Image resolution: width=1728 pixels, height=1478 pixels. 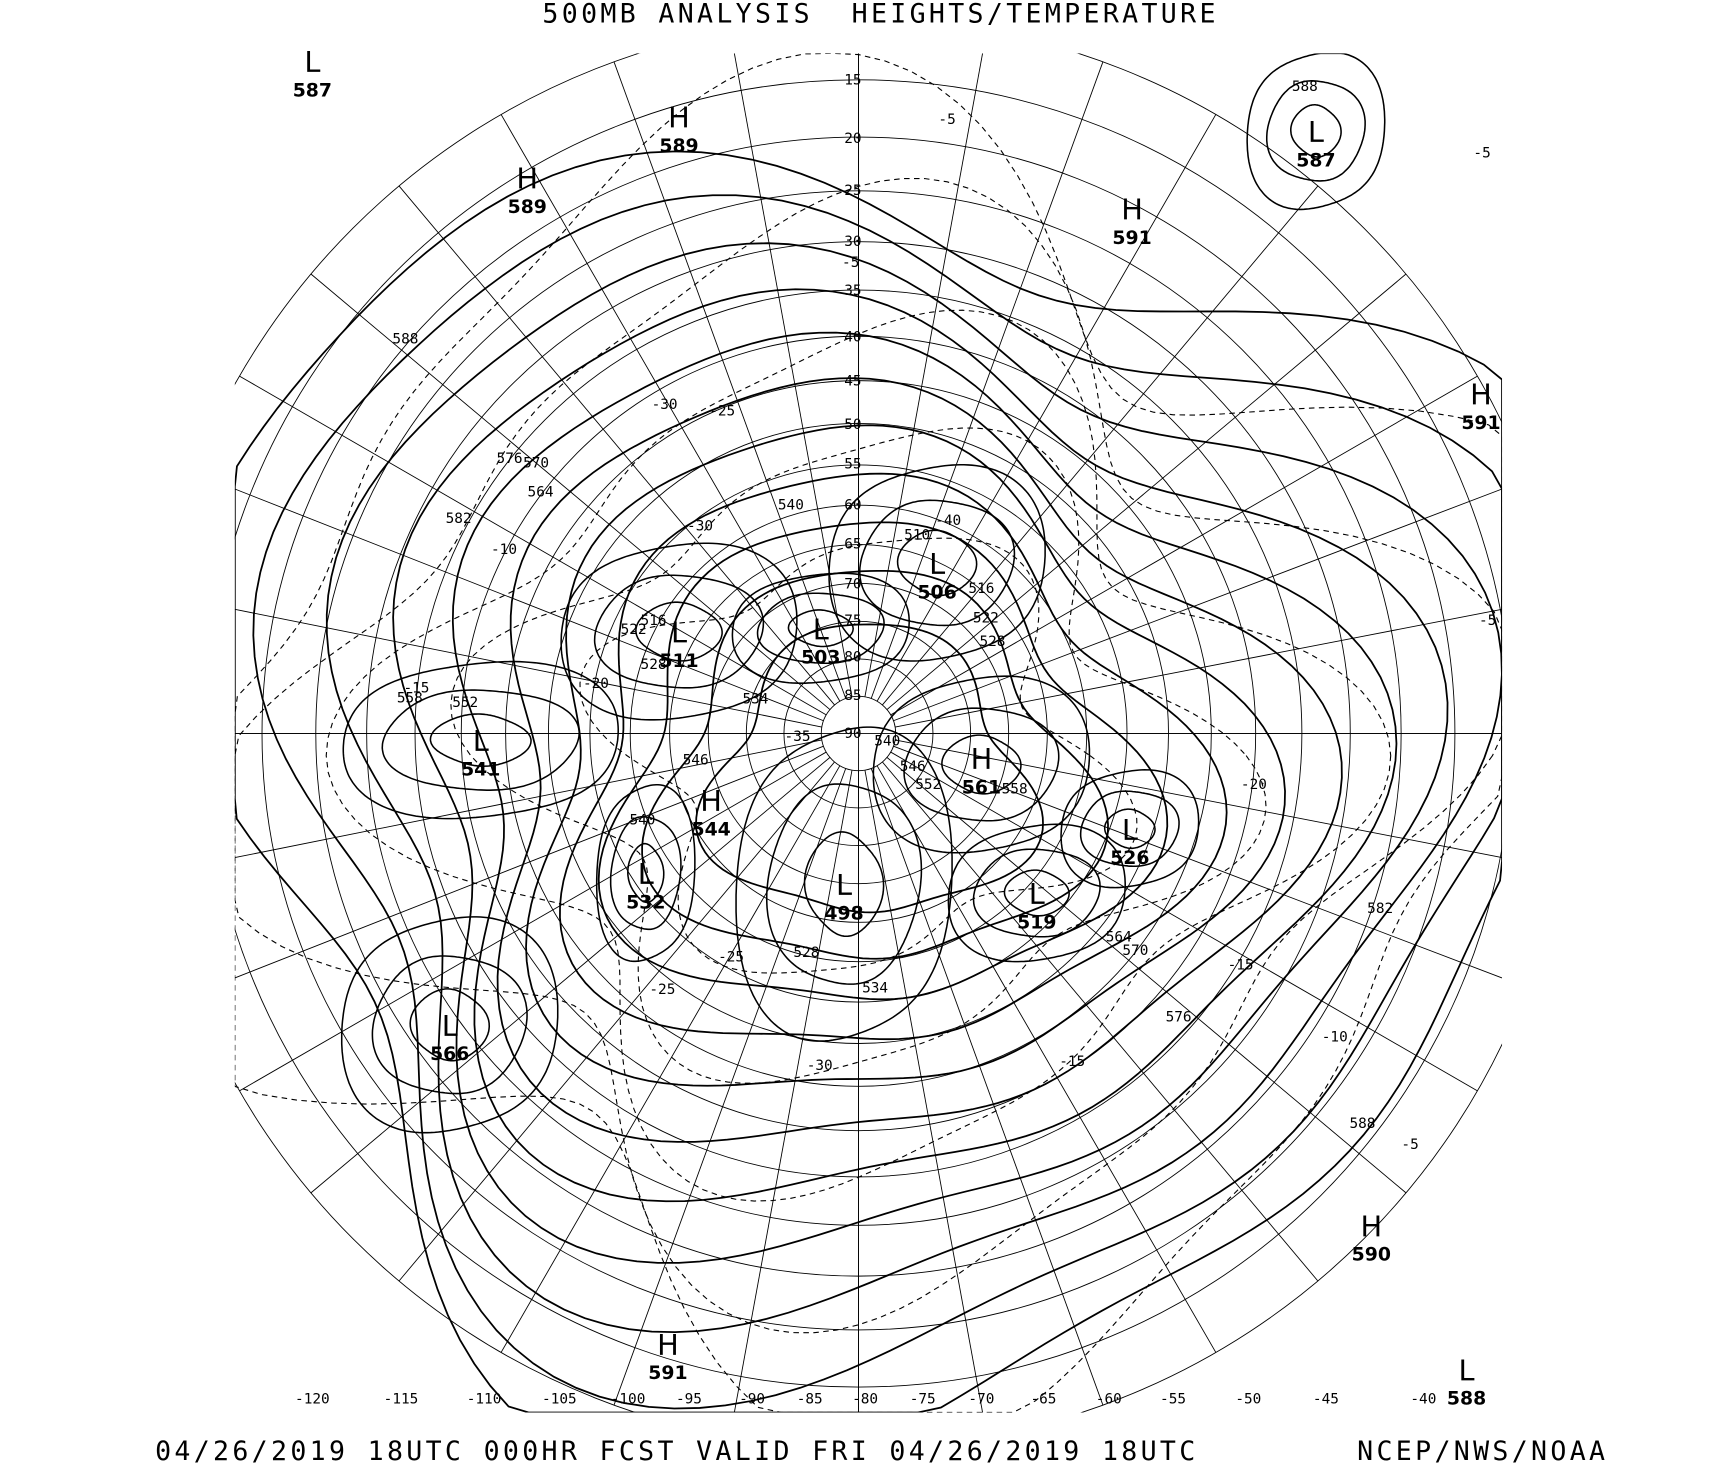 I want to click on height-contour-label: 546, so click(x=696, y=760).